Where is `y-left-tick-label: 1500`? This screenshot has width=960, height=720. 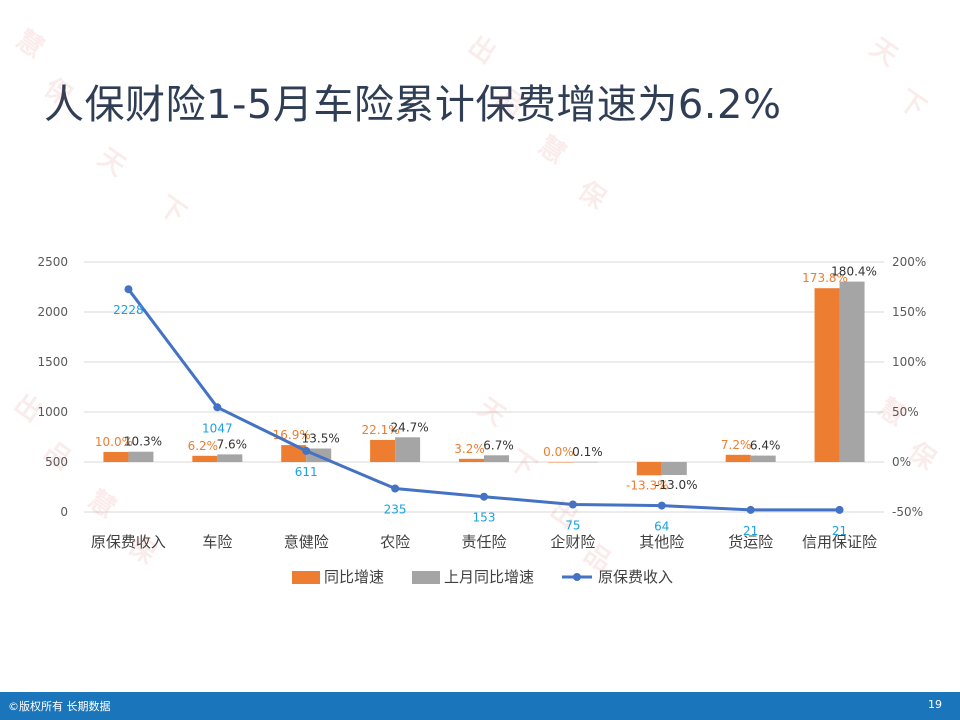 y-left-tick-label: 1500 is located at coordinates (52, 362).